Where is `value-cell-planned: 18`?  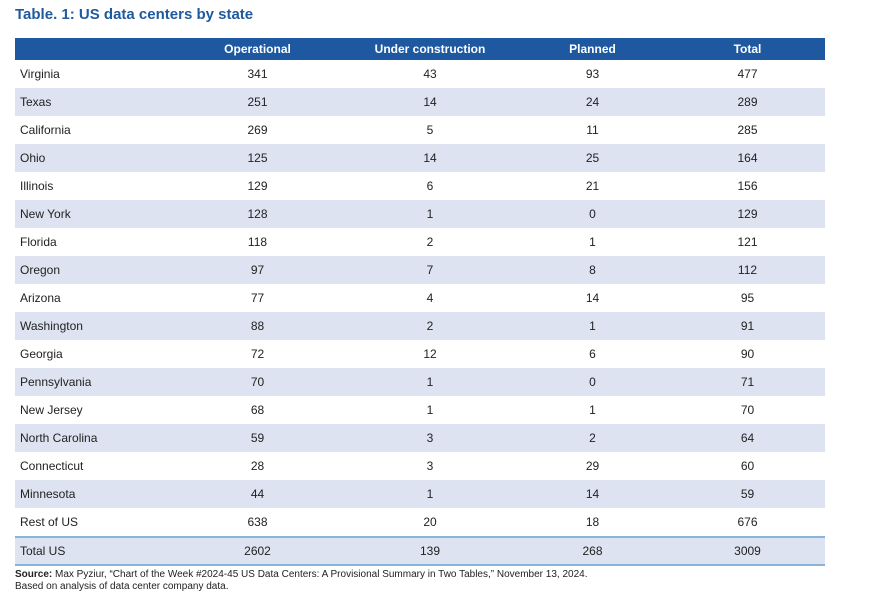 value-cell-planned: 18 is located at coordinates (592, 522).